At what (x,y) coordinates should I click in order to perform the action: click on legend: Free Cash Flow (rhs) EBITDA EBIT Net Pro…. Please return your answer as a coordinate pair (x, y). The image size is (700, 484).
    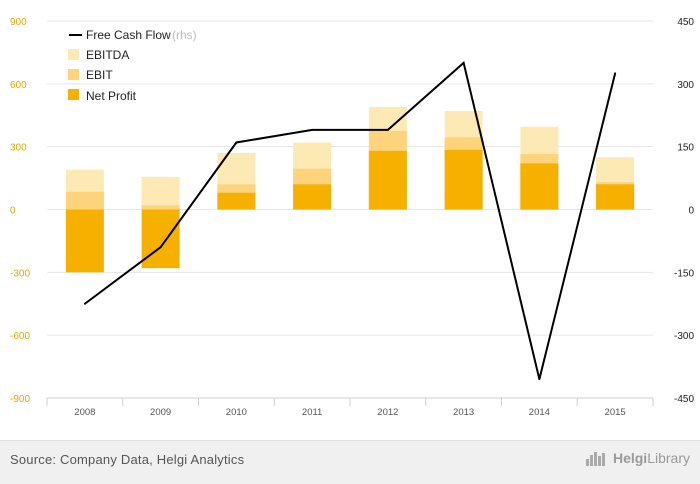
    Looking at the image, I should click on (132, 65).